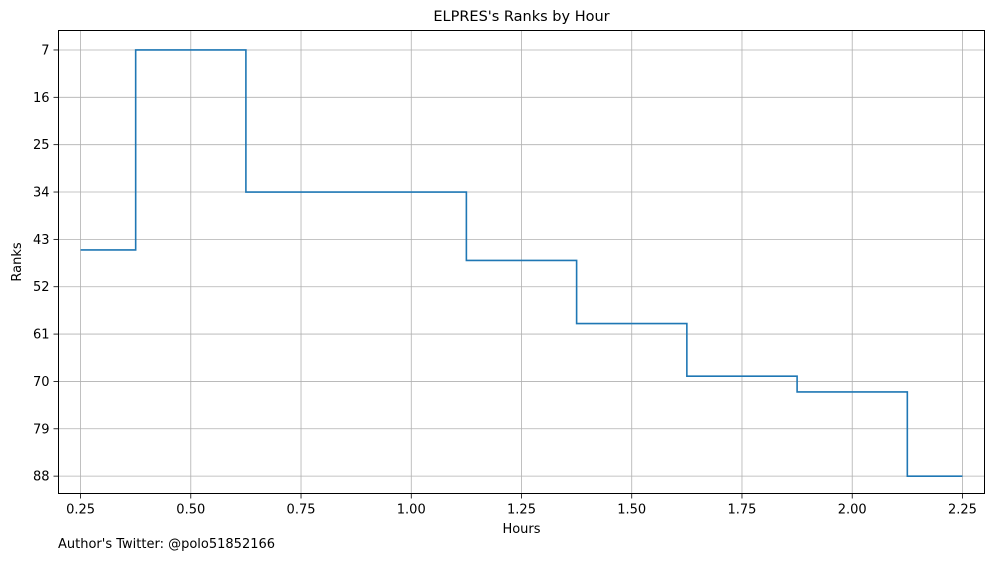 This screenshot has height=562, width=997. What do you see at coordinates (17, 261) in the screenshot?
I see `y-axis-label: Ranks` at bounding box center [17, 261].